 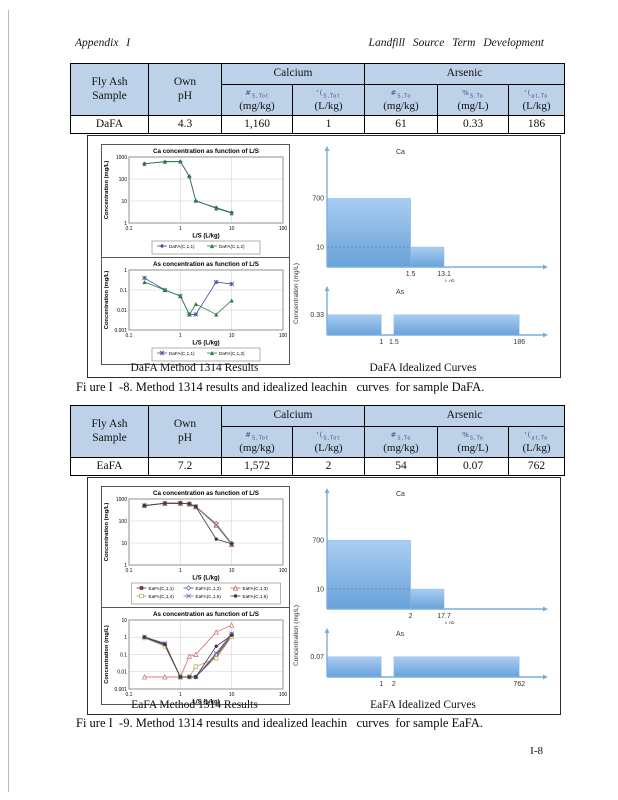 I want to click on svg-text: EaFA(C,1,5), so click(x=209, y=596).